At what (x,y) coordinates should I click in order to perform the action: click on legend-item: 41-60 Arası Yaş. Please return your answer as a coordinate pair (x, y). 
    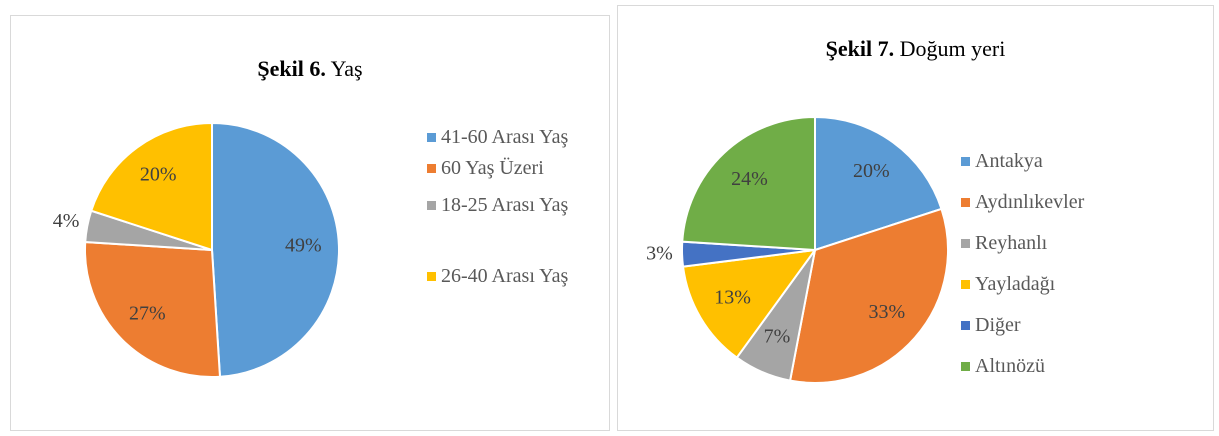
    Looking at the image, I should click on (504, 137).